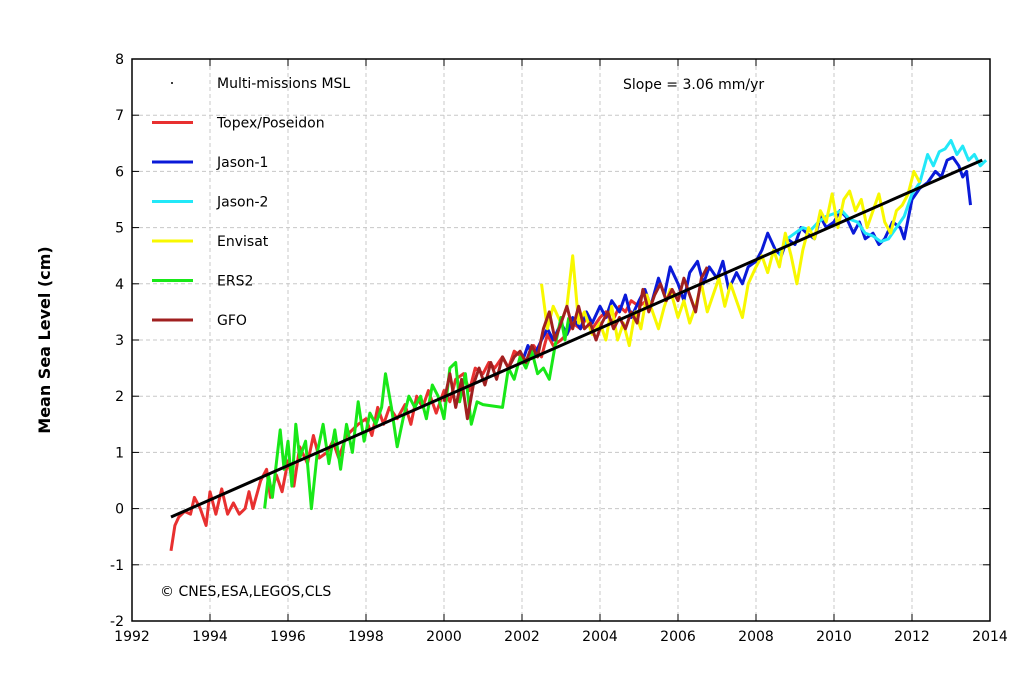  I want to click on y-tick-label: 1, so click(119, 453).